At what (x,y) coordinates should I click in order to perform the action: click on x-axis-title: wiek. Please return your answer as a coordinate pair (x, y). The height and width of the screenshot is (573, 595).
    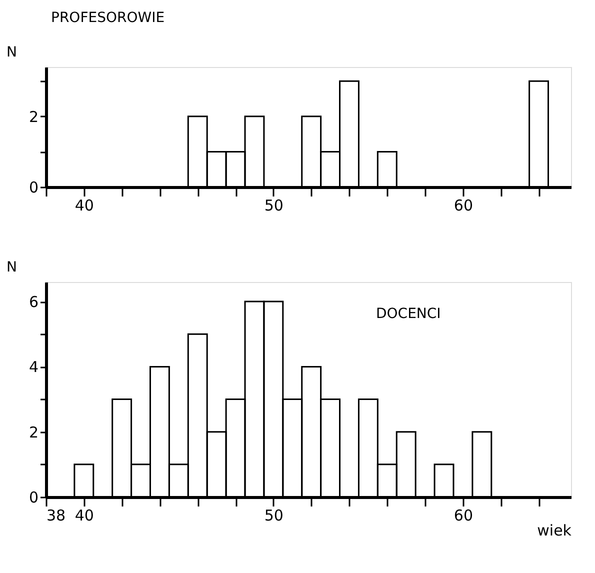
    Looking at the image, I should click on (554, 531).